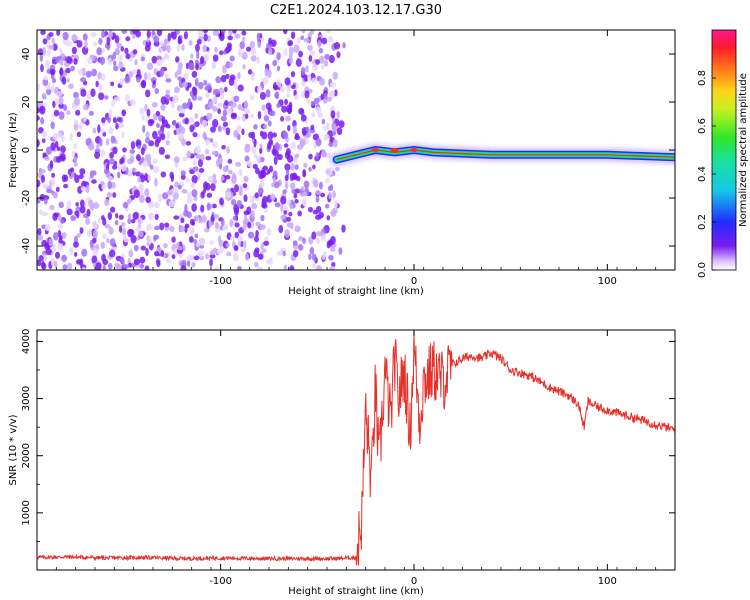 This screenshot has width=750, height=600. Describe the element at coordinates (26, 246) in the screenshot. I see `y-tick-label: -40` at that location.